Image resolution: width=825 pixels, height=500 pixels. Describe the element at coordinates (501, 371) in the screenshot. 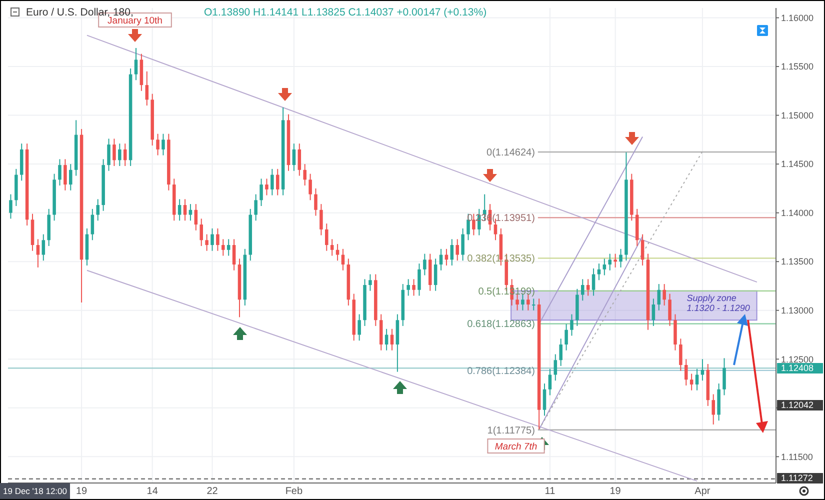

I see `ref-line-label: 0.786(1.12384)` at that location.